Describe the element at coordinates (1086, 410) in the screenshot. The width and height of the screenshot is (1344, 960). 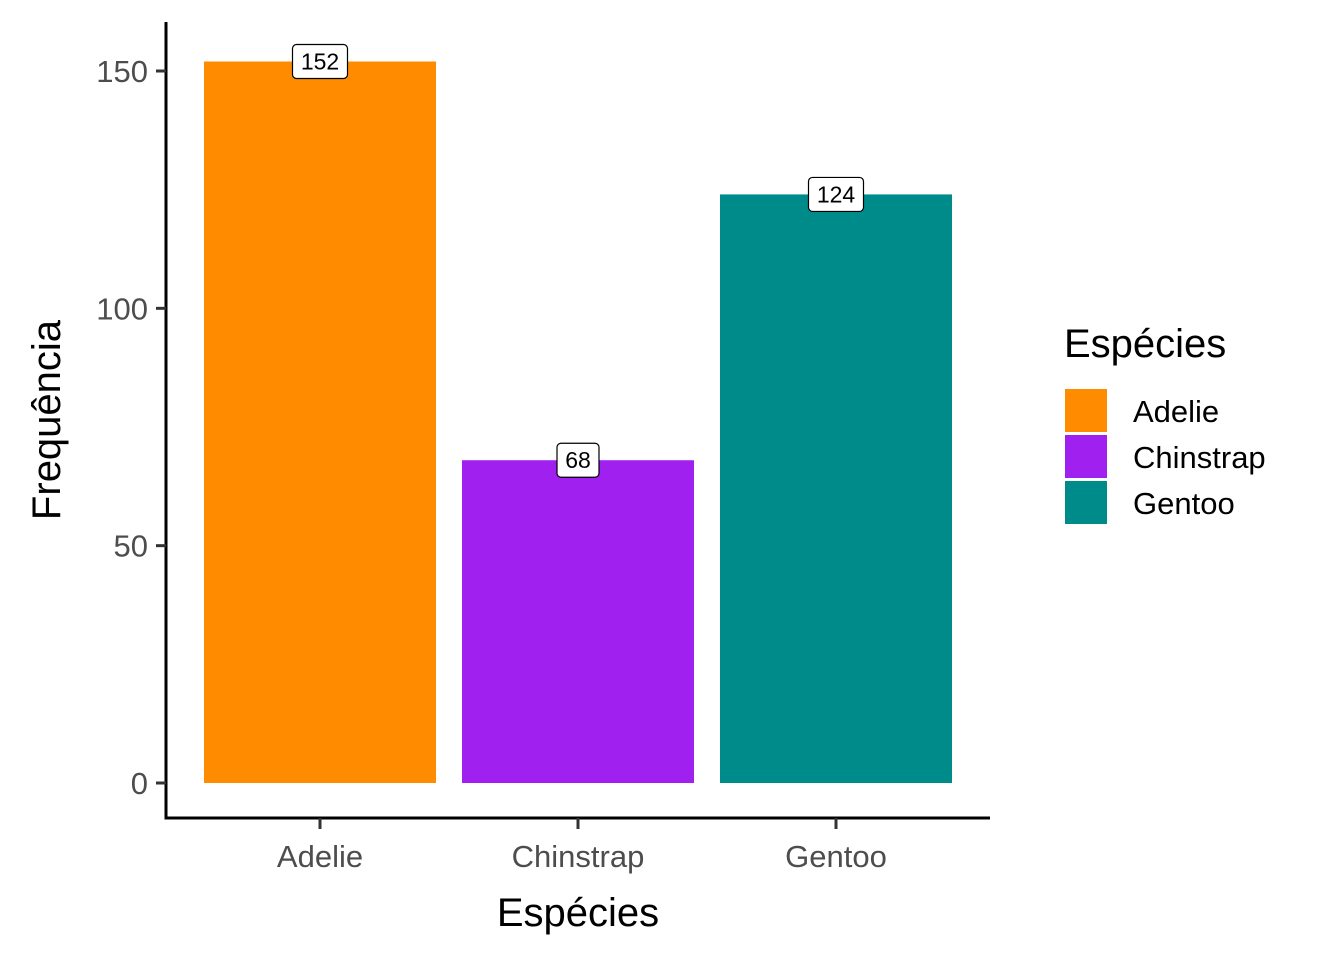
I see `legend-key-adelie` at that location.